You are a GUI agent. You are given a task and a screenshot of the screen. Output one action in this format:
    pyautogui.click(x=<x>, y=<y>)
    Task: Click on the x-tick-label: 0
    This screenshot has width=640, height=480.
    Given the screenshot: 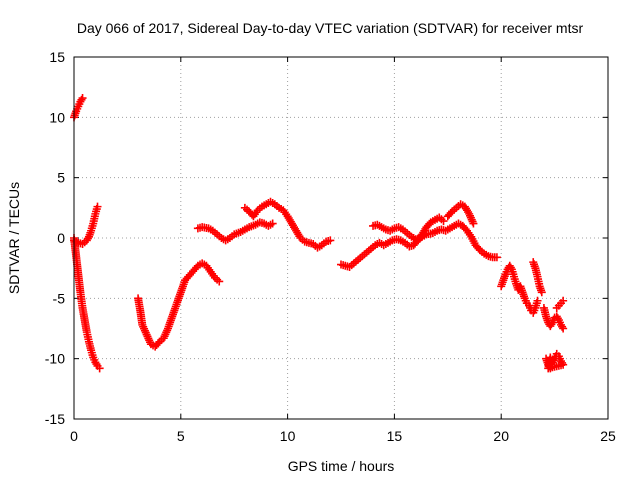 What is the action you would take?
    pyautogui.click(x=74, y=436)
    